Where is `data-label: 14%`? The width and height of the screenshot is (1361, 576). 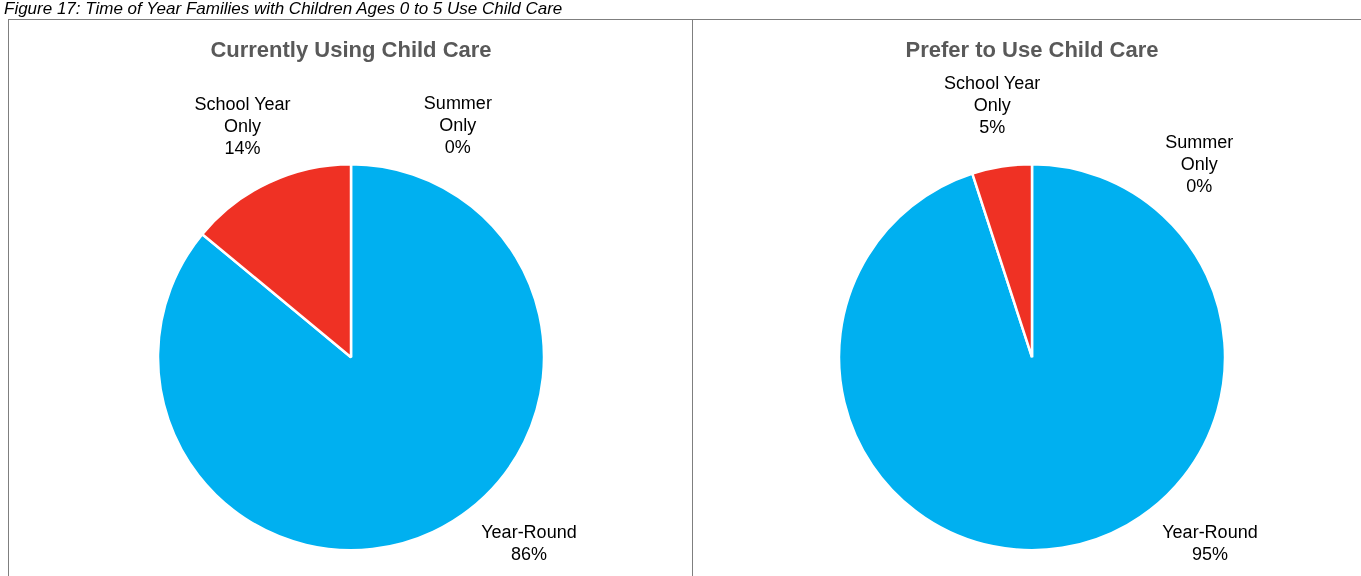
data-label: 14% is located at coordinates (242, 147).